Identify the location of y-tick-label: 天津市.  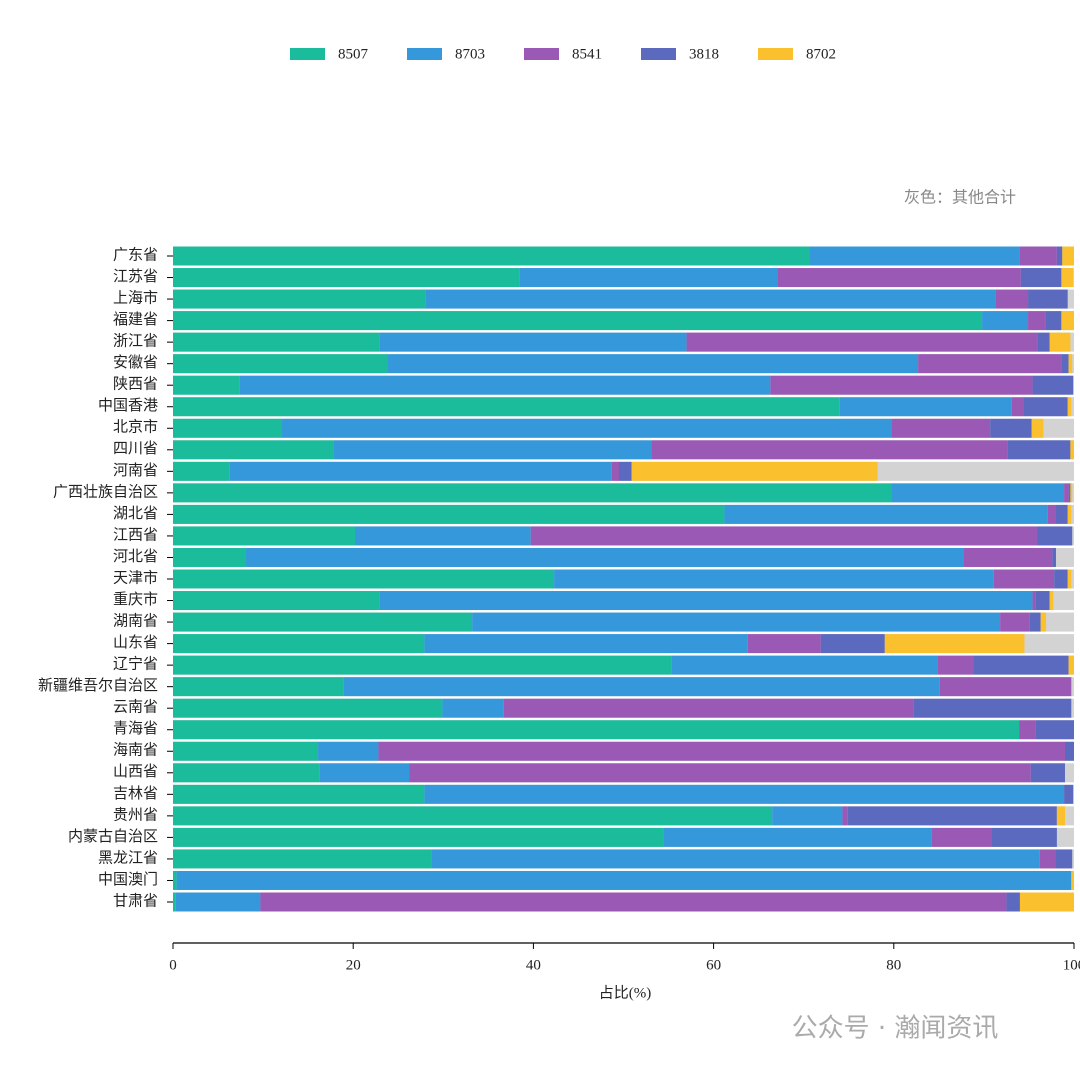
(135, 577).